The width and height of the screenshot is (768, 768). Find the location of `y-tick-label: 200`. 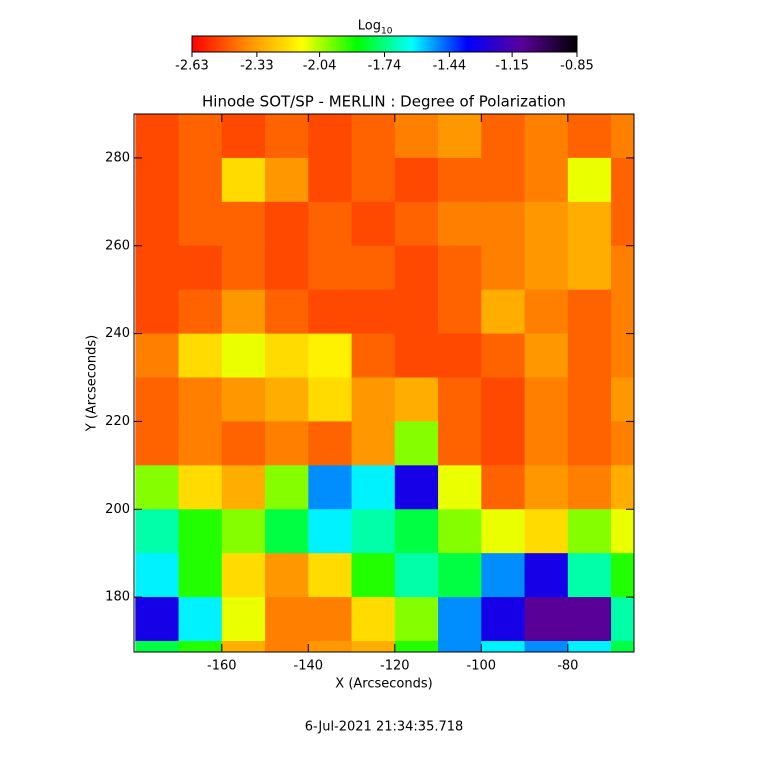

y-tick-label: 200 is located at coordinates (117, 509).